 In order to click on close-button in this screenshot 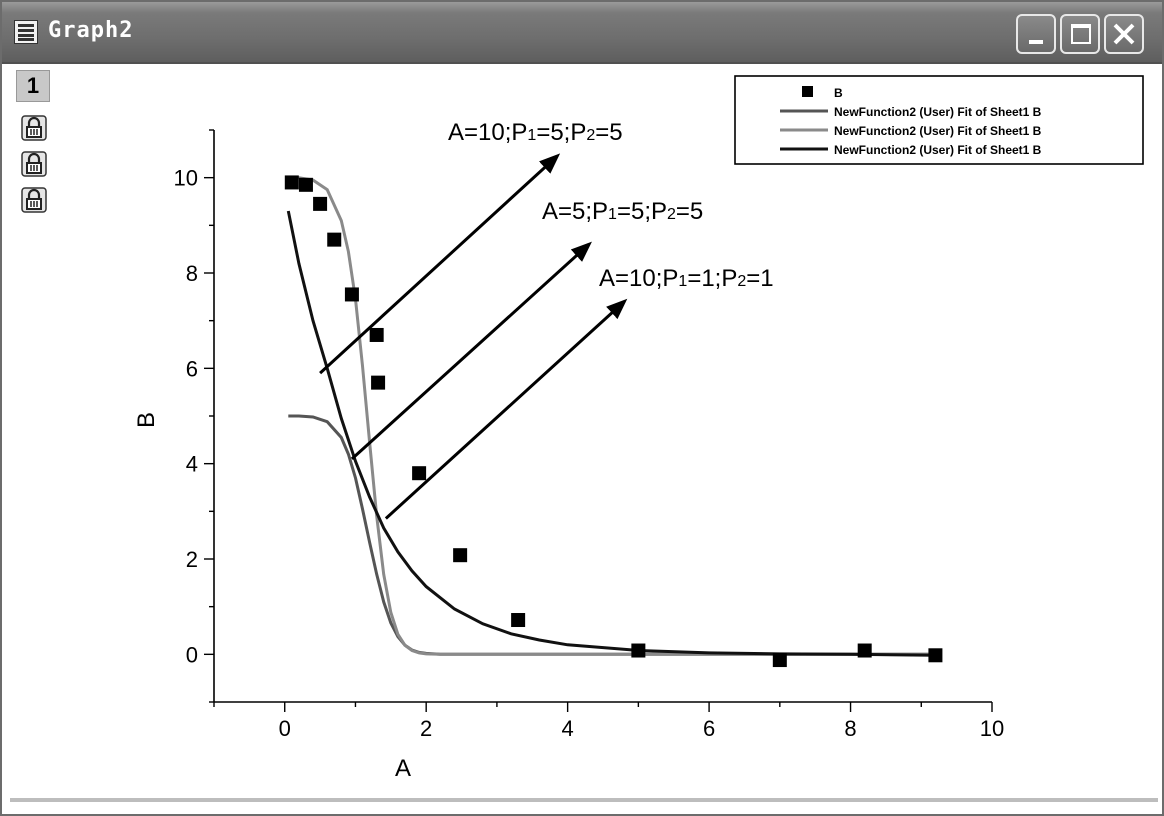, I will do `click(1124, 34)`.